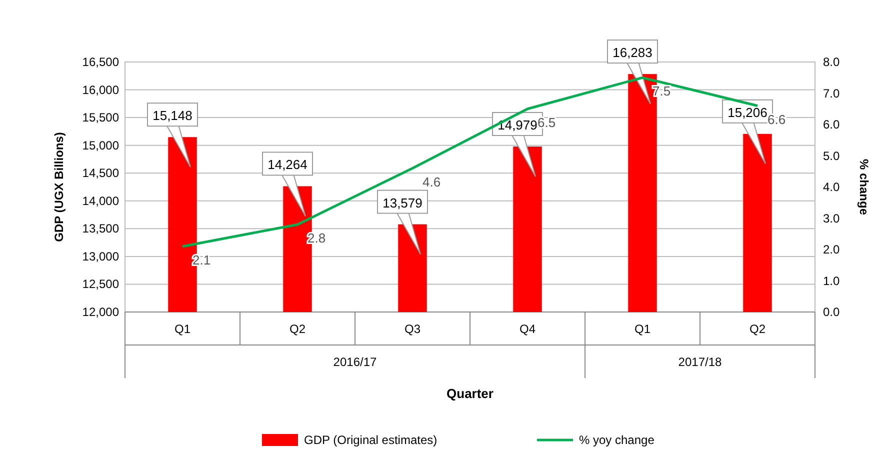  I want to click on x-tick-label: Q3, so click(412, 329).